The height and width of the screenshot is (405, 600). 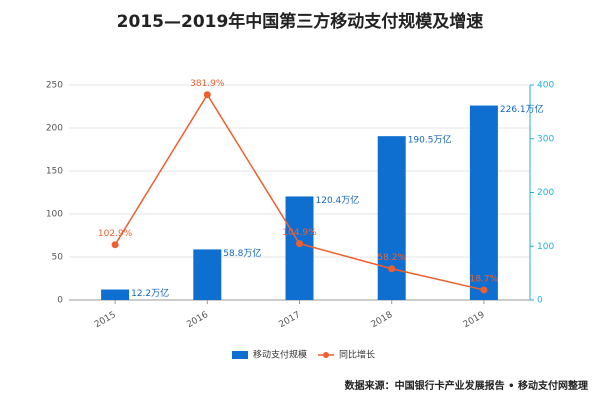 What do you see at coordinates (545, 139) in the screenshot?
I see `y2-tick-label: 300` at bounding box center [545, 139].